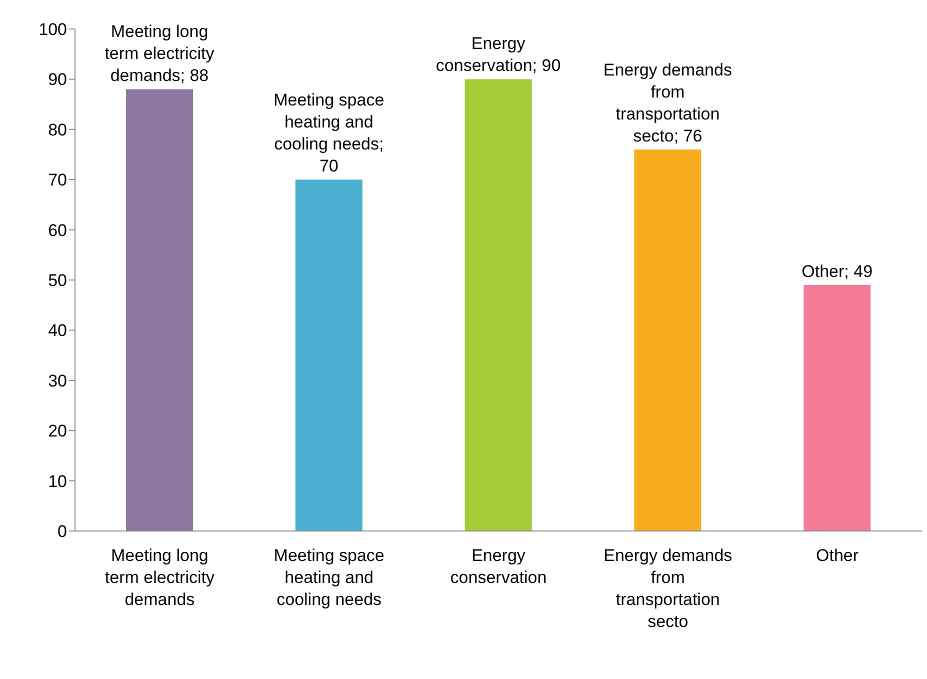 This screenshot has width=927, height=679. Describe the element at coordinates (57, 80) in the screenshot. I see `y-tick-label: 90` at that location.